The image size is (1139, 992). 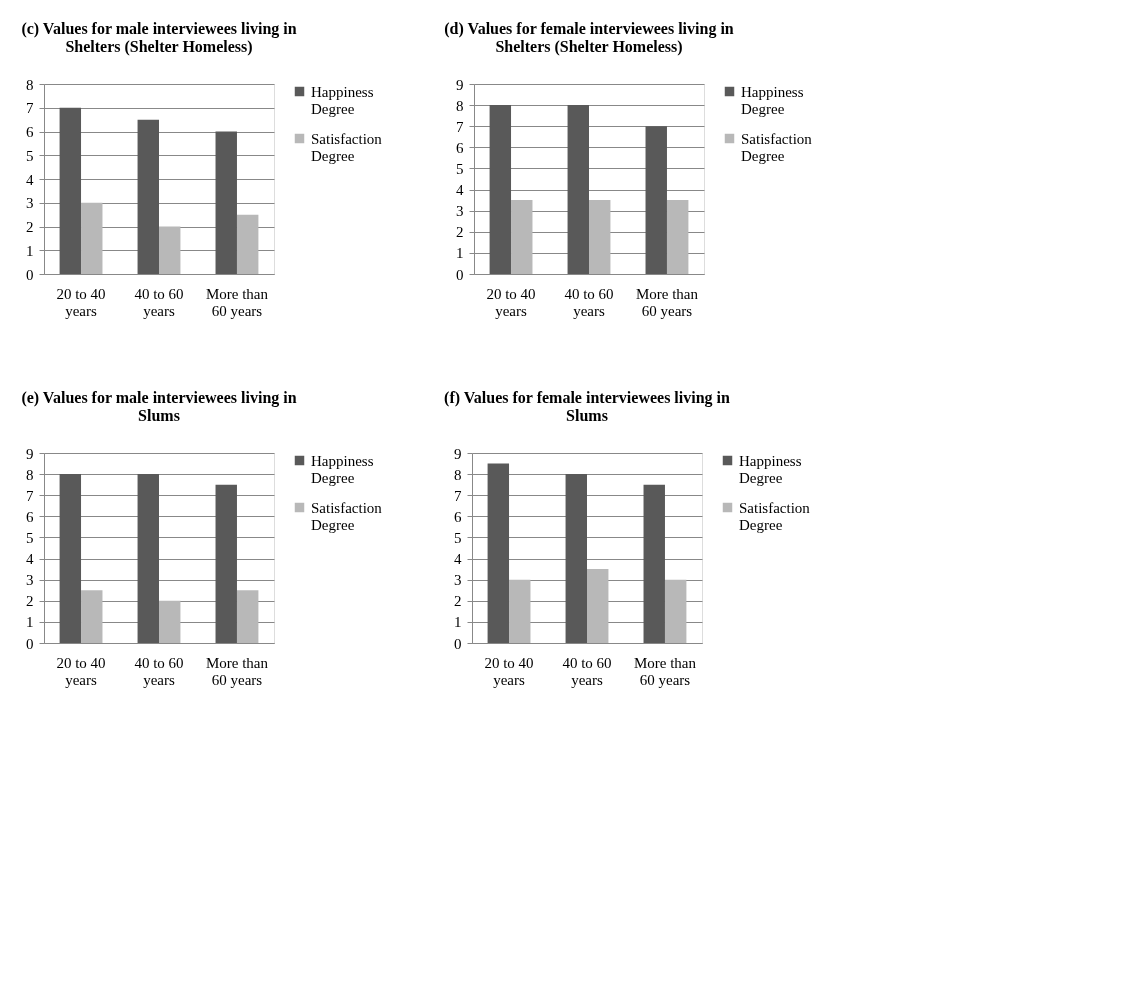 What do you see at coordinates (589, 38) in the screenshot?
I see `chart-title: (d) Values for female interviewees living in Shelters (Shelter Homeless)` at bounding box center [589, 38].